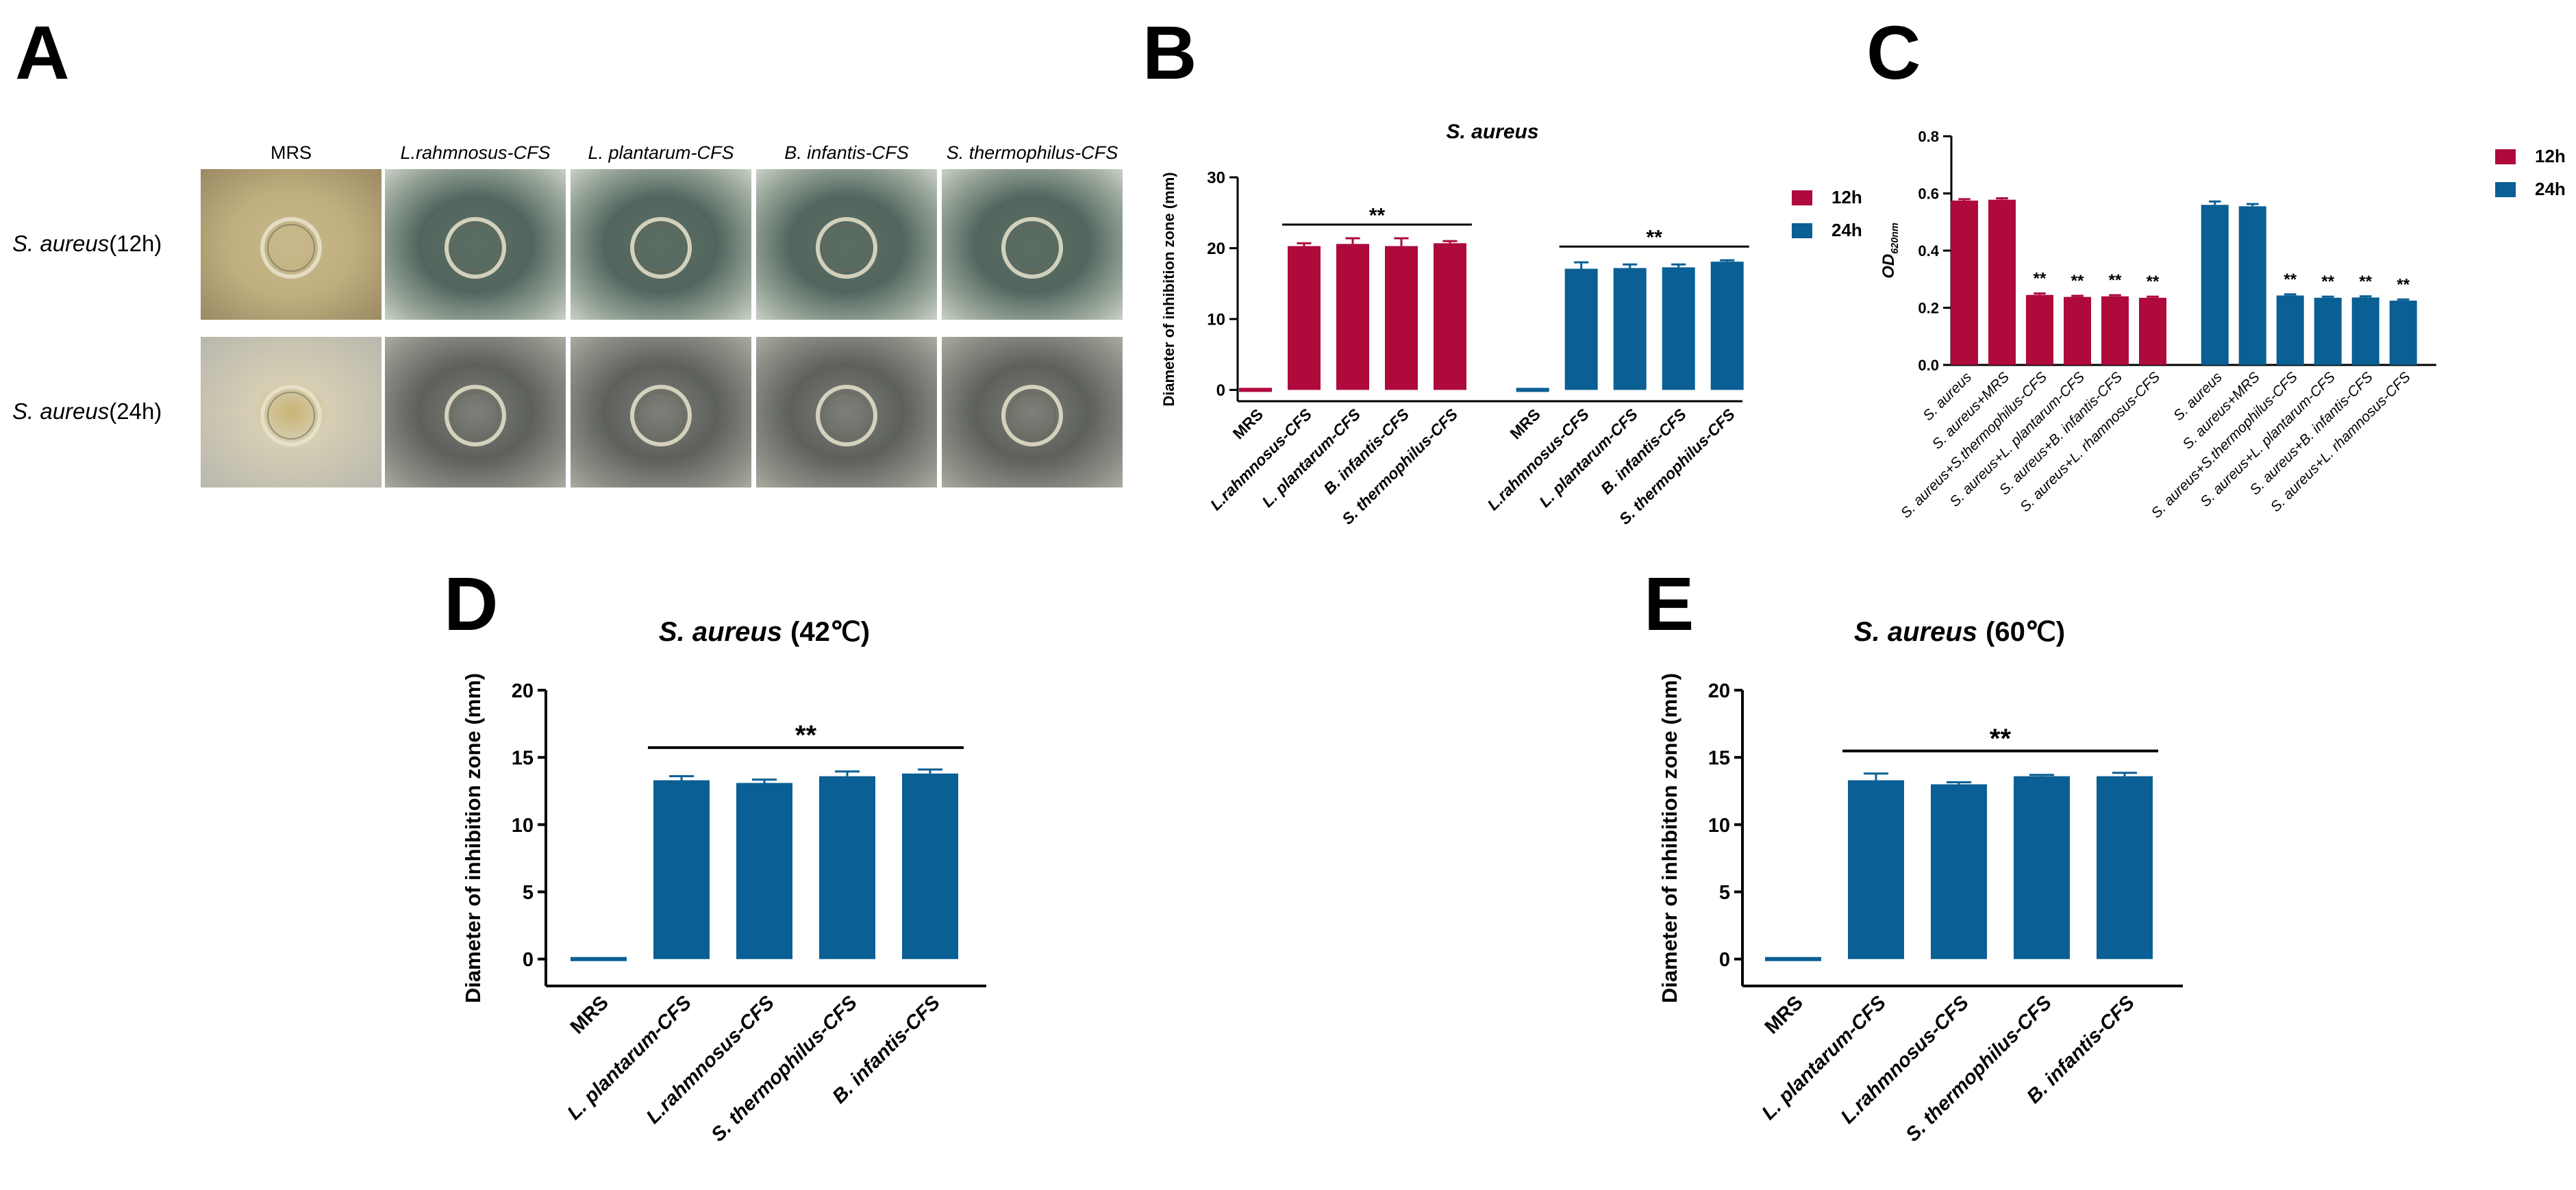 The height and width of the screenshot is (1190, 2576). What do you see at coordinates (60, 411) in the screenshot?
I see `row-species: S. aureus` at bounding box center [60, 411].